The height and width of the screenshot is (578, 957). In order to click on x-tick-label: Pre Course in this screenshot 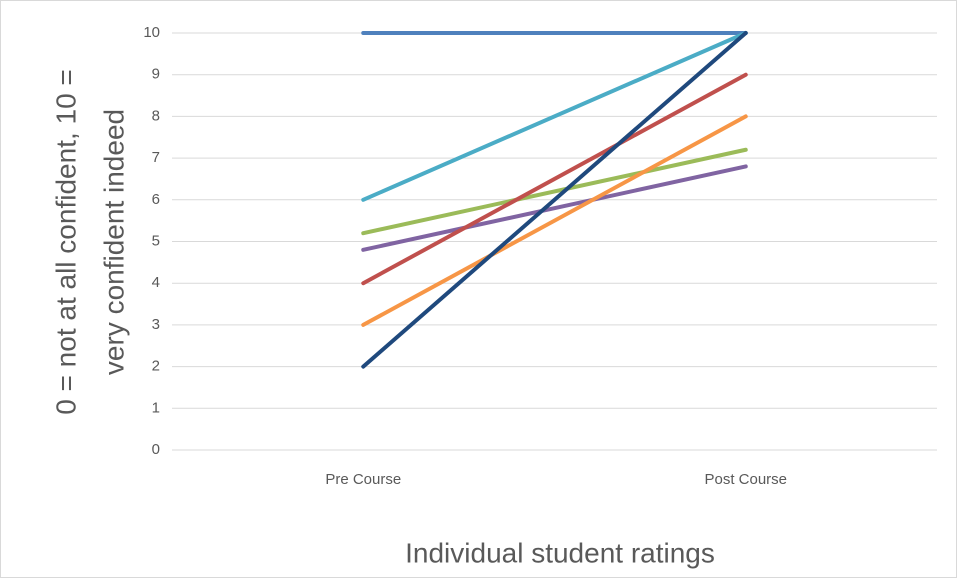, I will do `click(363, 479)`.